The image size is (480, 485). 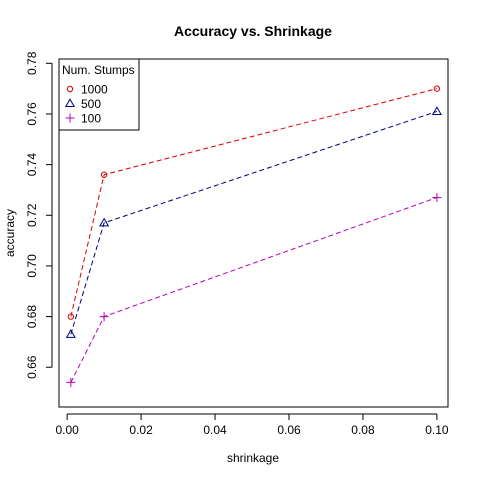 What do you see at coordinates (32, 317) in the screenshot?
I see `y-tick-label: 0.68` at bounding box center [32, 317].